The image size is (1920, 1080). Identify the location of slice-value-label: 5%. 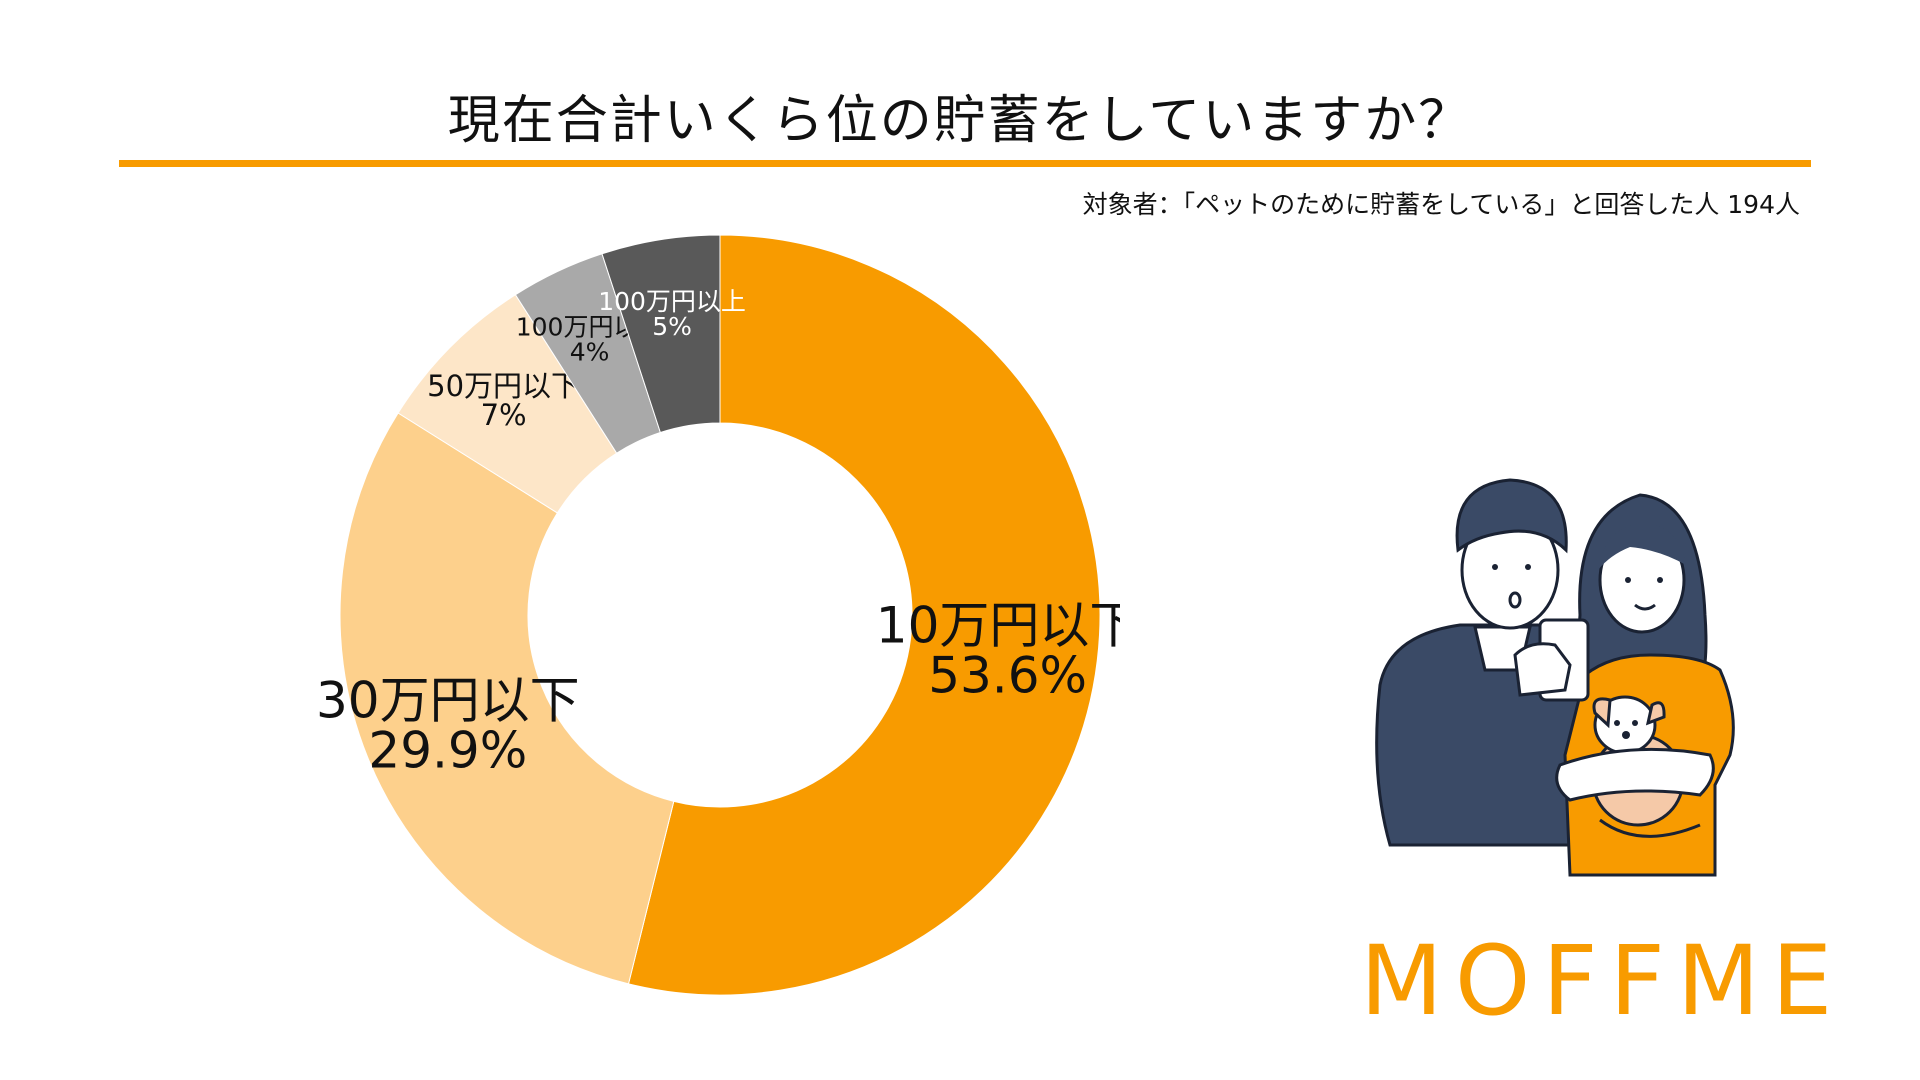
(672, 326).